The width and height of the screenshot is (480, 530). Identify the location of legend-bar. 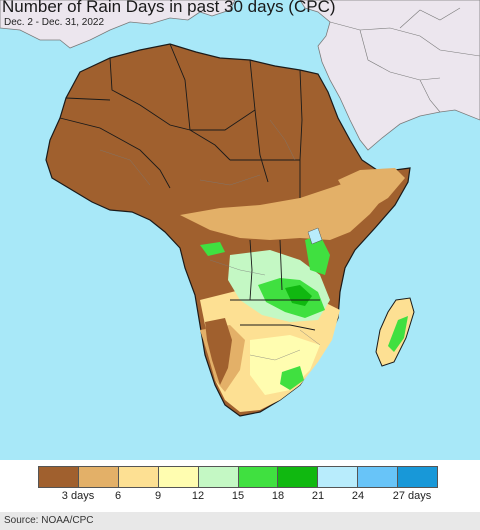
(238, 477).